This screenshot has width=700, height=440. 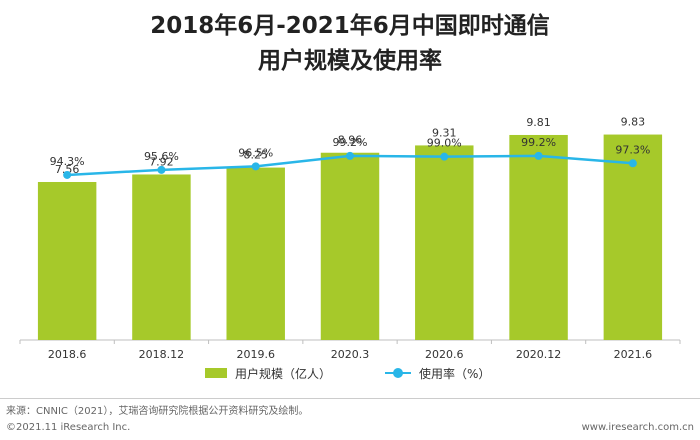 What do you see at coordinates (538, 237) in the screenshot?
I see `bar-2020.12` at bounding box center [538, 237].